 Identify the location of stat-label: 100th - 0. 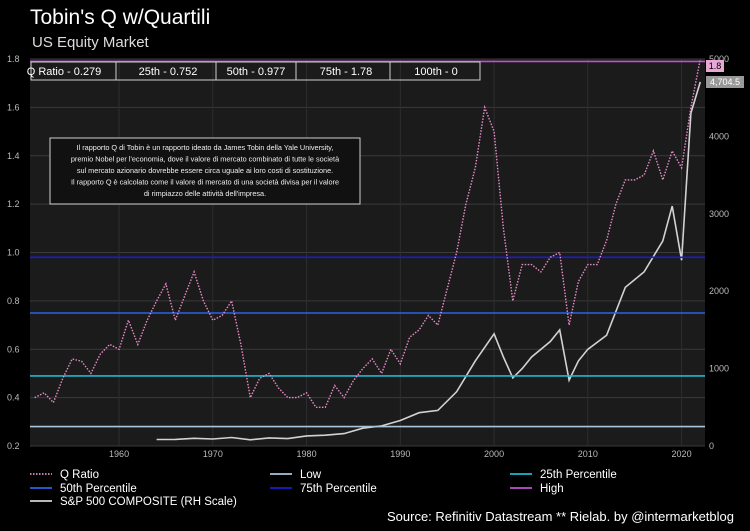
(435, 72).